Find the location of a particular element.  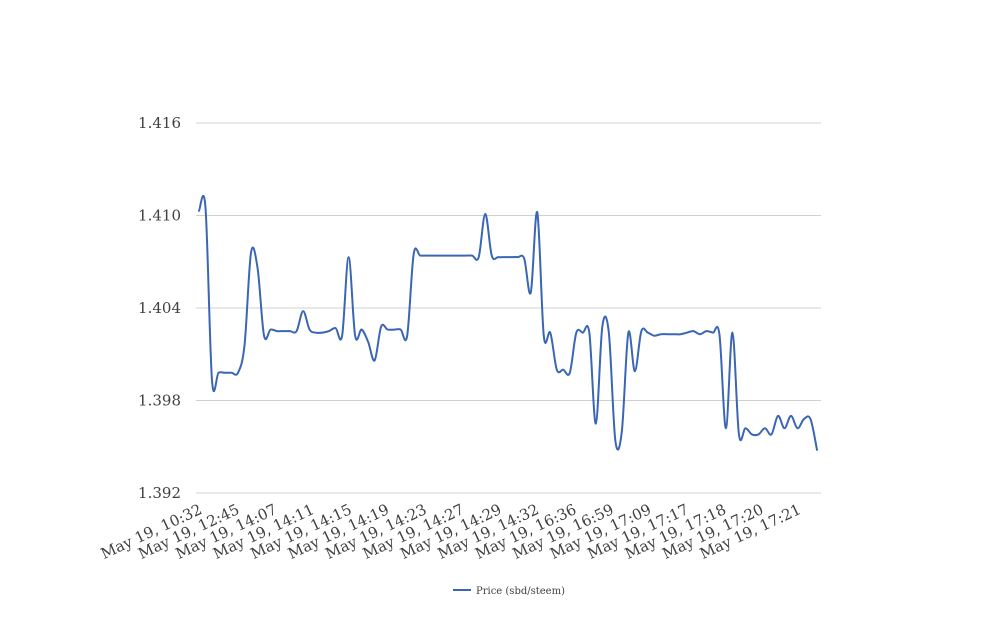

y-axis-ticks: 1.392 1.398 1.404 1.410 1.416 is located at coordinates (159, 308).